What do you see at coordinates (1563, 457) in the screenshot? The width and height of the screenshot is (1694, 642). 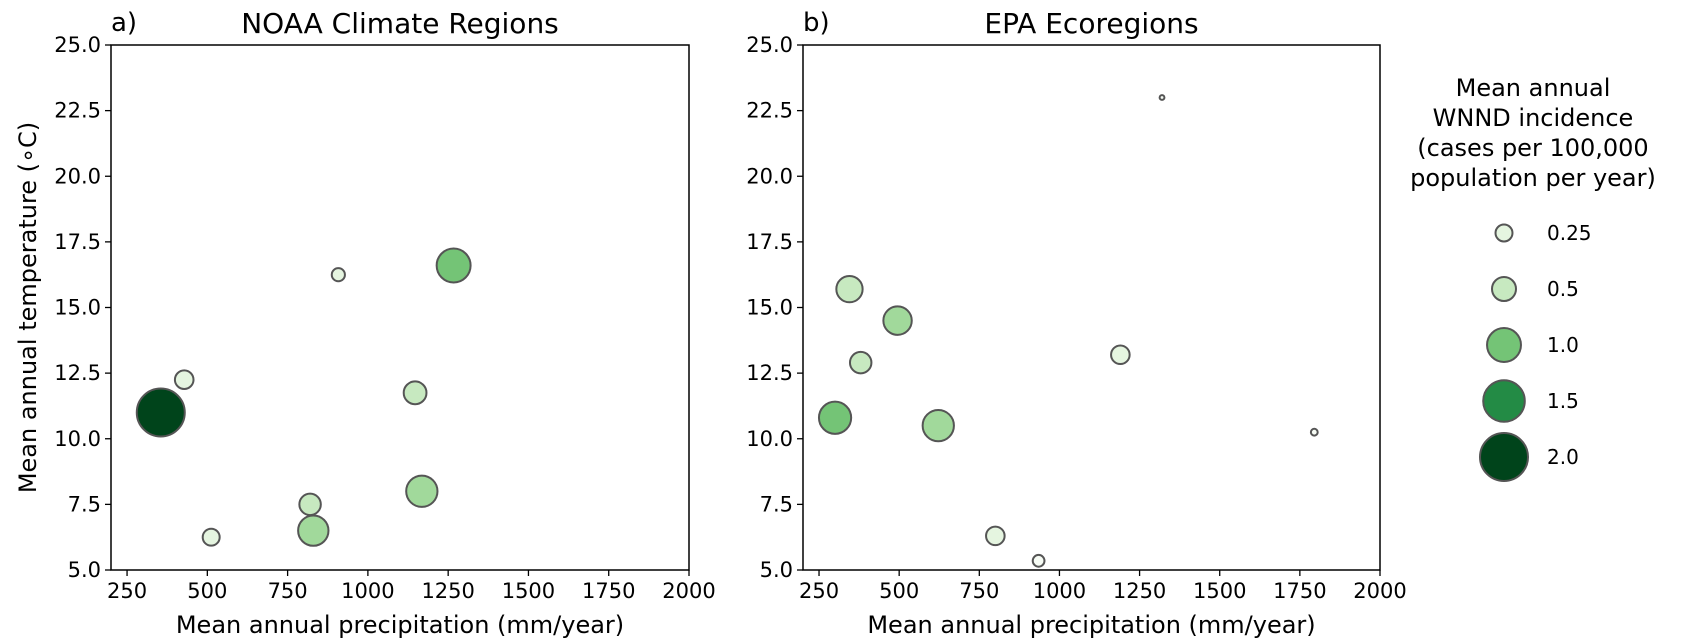 I see `legend-label: 2.0` at bounding box center [1563, 457].